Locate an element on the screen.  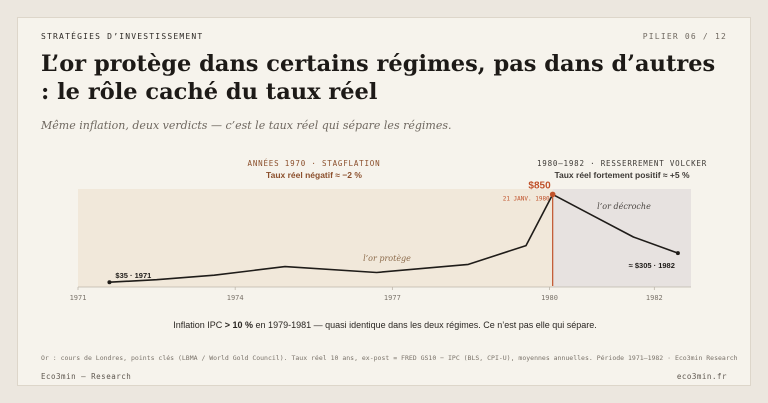
x-tick-label-1980: 1980 is located at coordinates (549, 298).